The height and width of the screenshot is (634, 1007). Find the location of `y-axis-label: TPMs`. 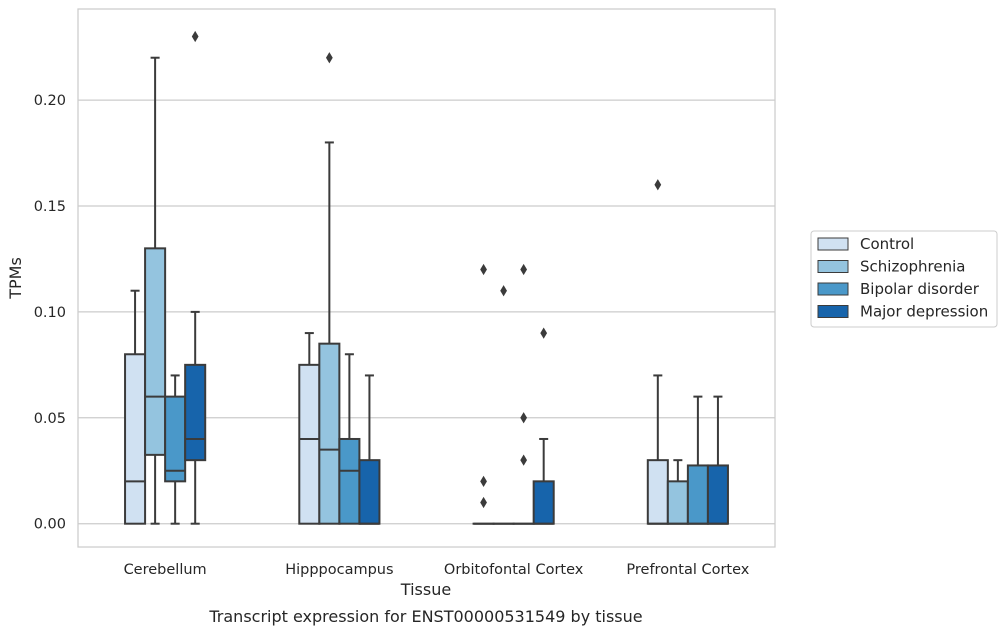

y-axis-label: TPMs is located at coordinates (15, 278).